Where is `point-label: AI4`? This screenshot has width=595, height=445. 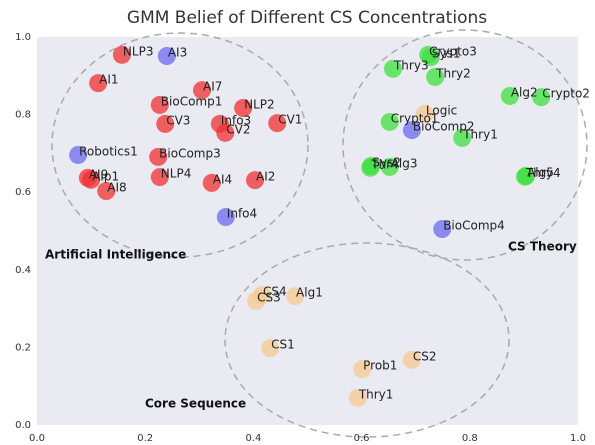 point-label: AI4 is located at coordinates (222, 179).